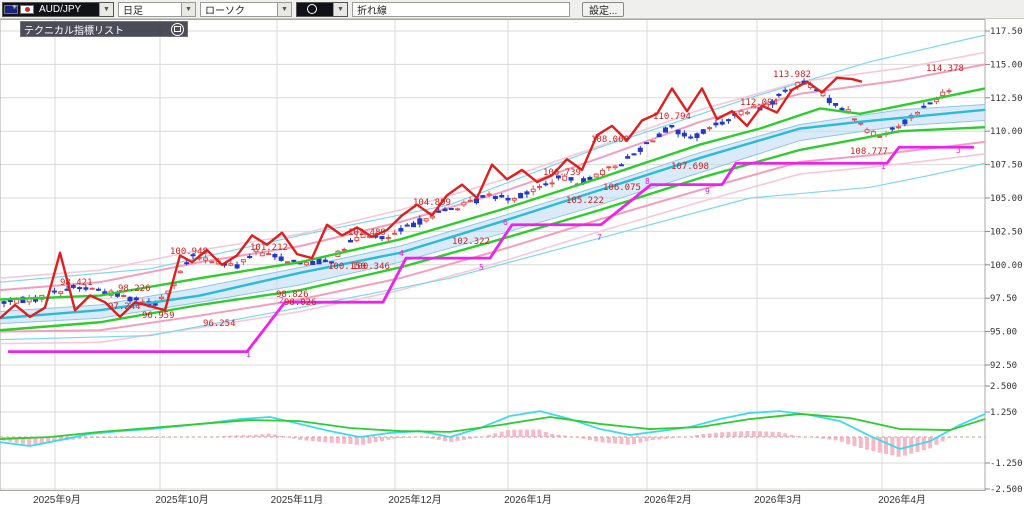 The height and width of the screenshot is (515, 1024). What do you see at coordinates (1003, 366) in the screenshot?
I see `svg-text: 92.50` at bounding box center [1003, 366].